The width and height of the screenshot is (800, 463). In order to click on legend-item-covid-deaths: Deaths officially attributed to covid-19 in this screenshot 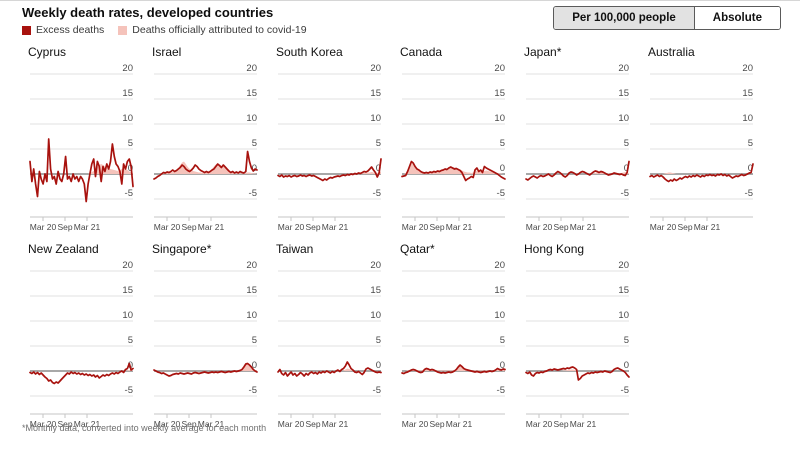, I will do `click(212, 30)`.